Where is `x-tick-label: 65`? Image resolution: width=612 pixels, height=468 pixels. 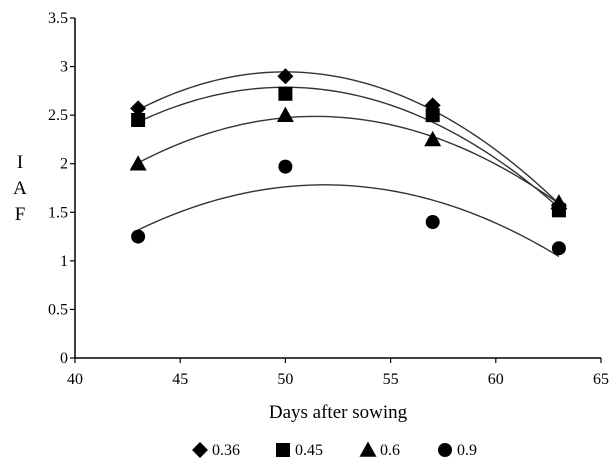
x-tick-label: 65 is located at coordinates (601, 379).